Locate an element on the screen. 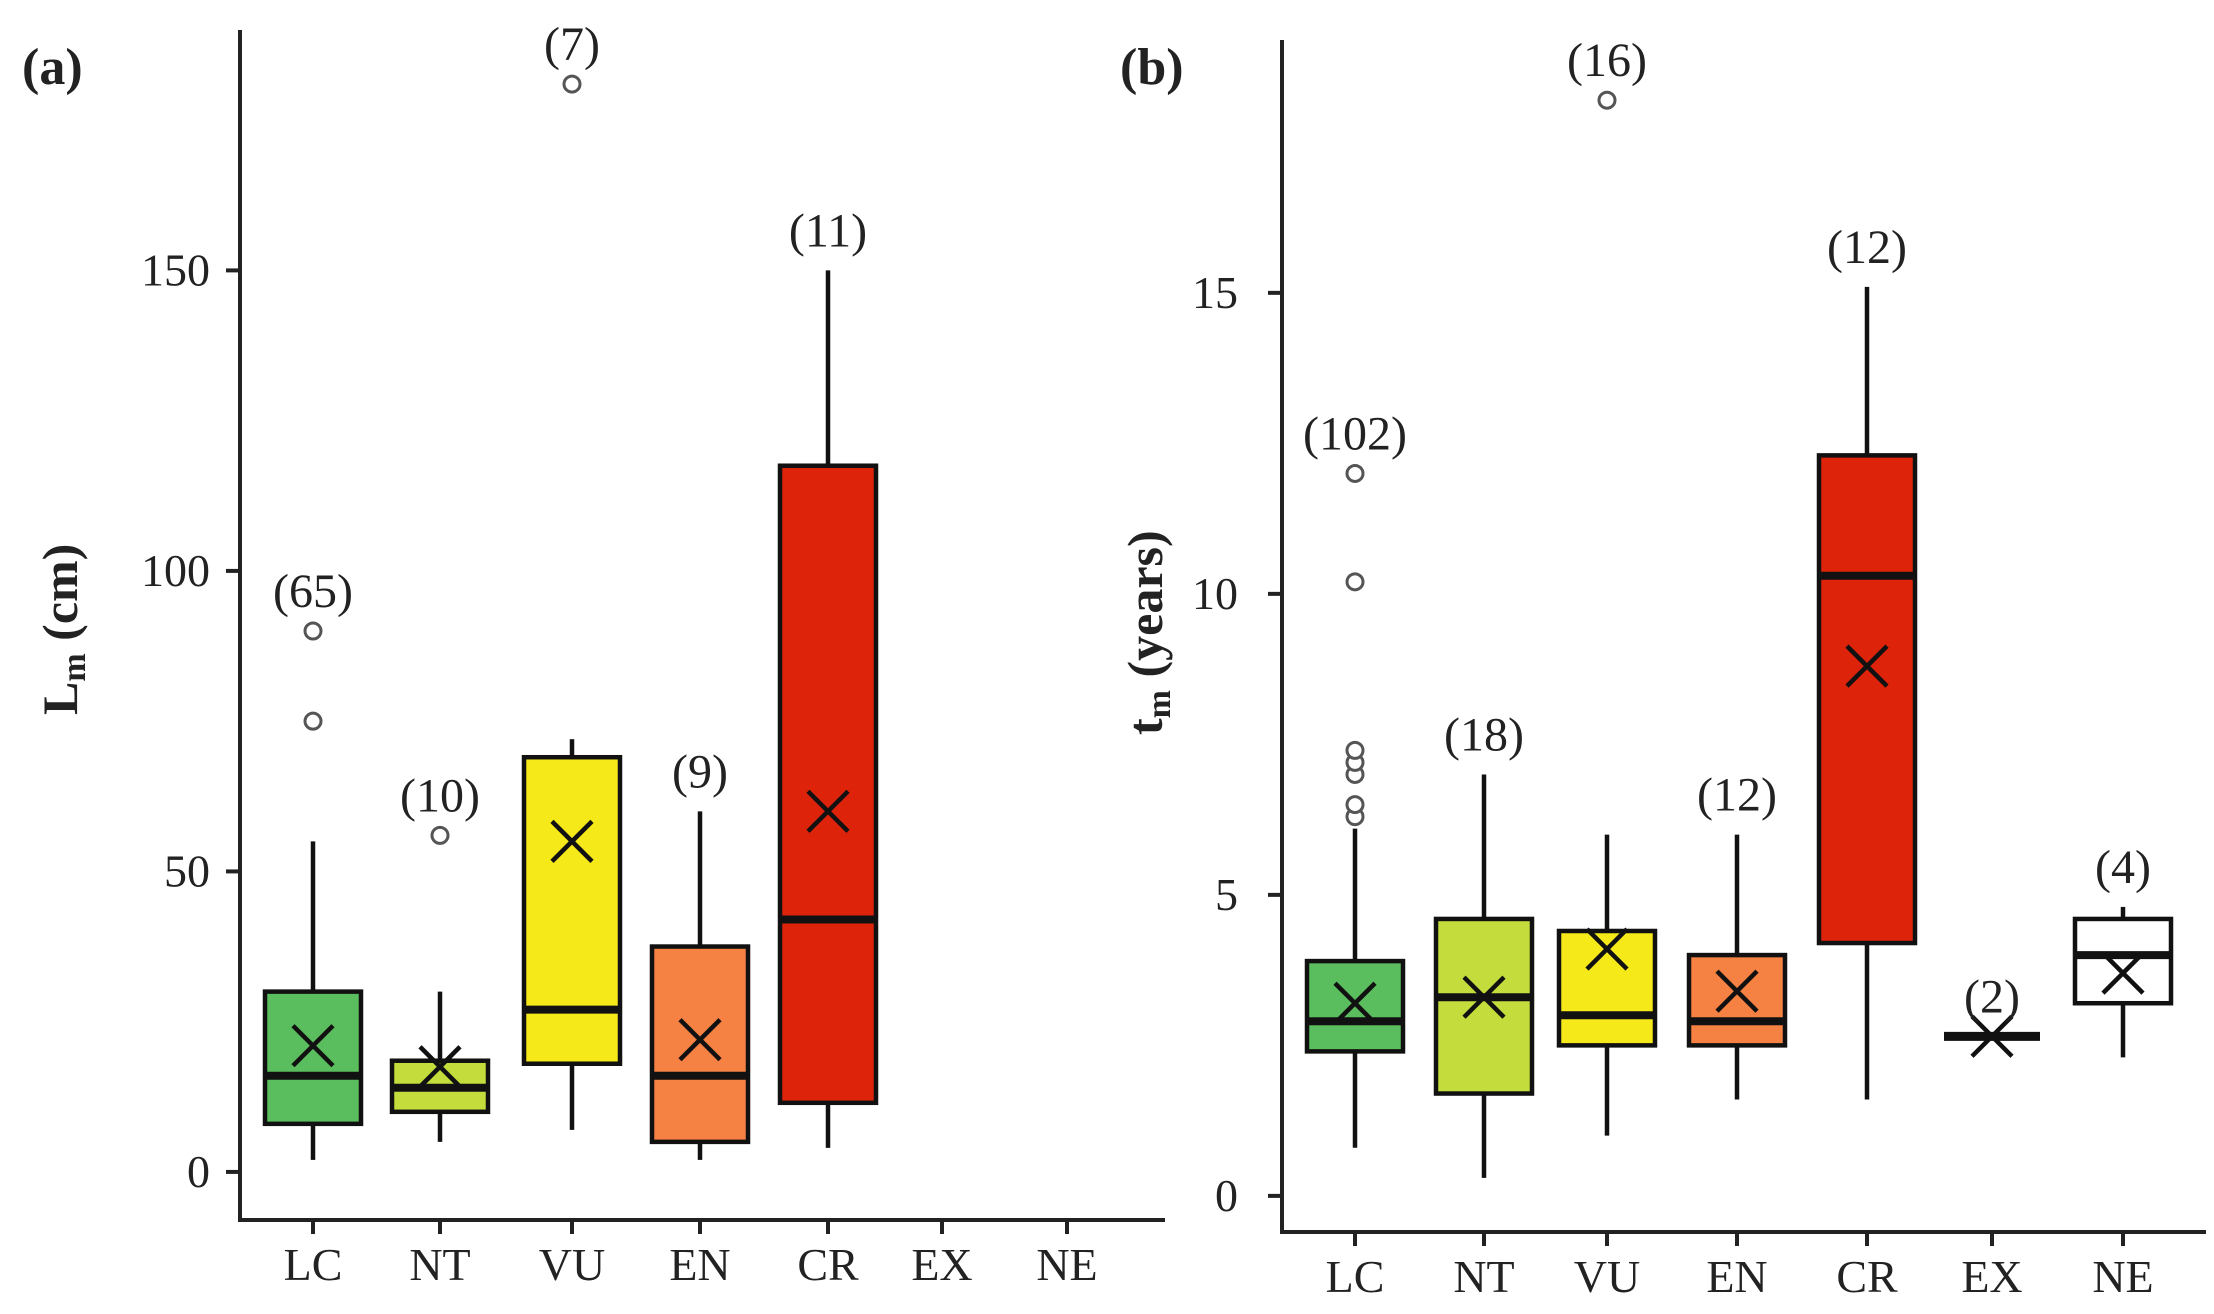  panel-a-y-tick-label: 50 is located at coordinates (187, 870).